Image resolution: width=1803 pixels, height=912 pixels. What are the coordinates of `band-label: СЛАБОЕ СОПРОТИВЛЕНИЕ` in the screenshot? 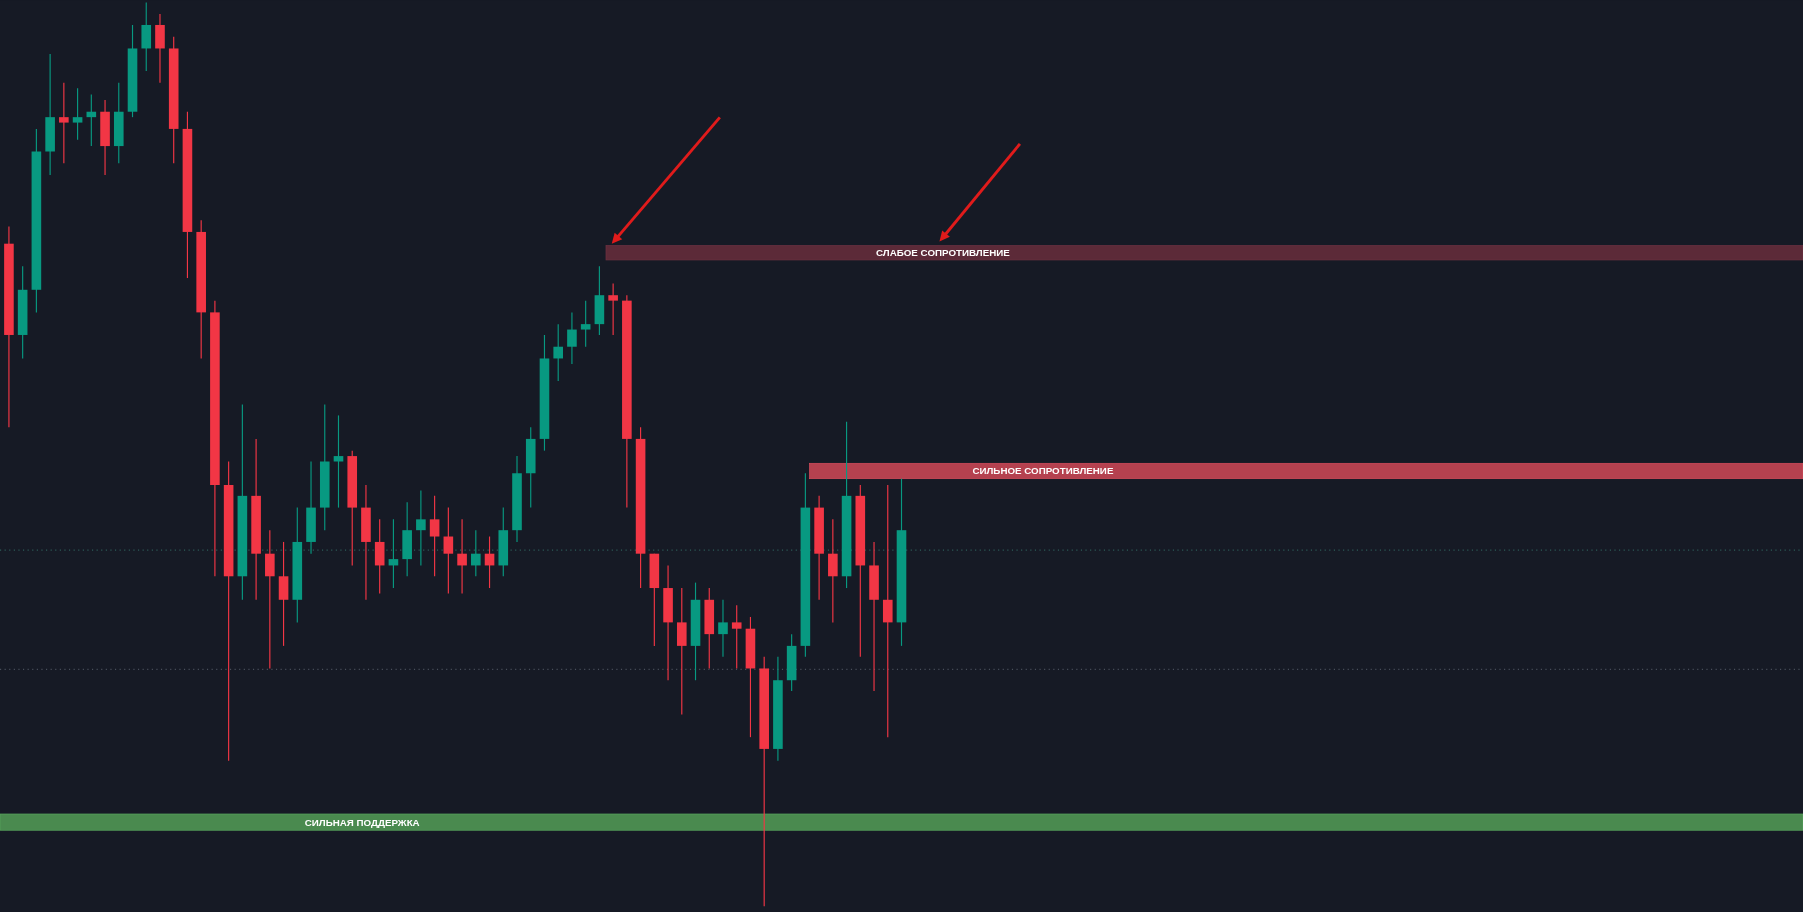 It's located at (943, 253).